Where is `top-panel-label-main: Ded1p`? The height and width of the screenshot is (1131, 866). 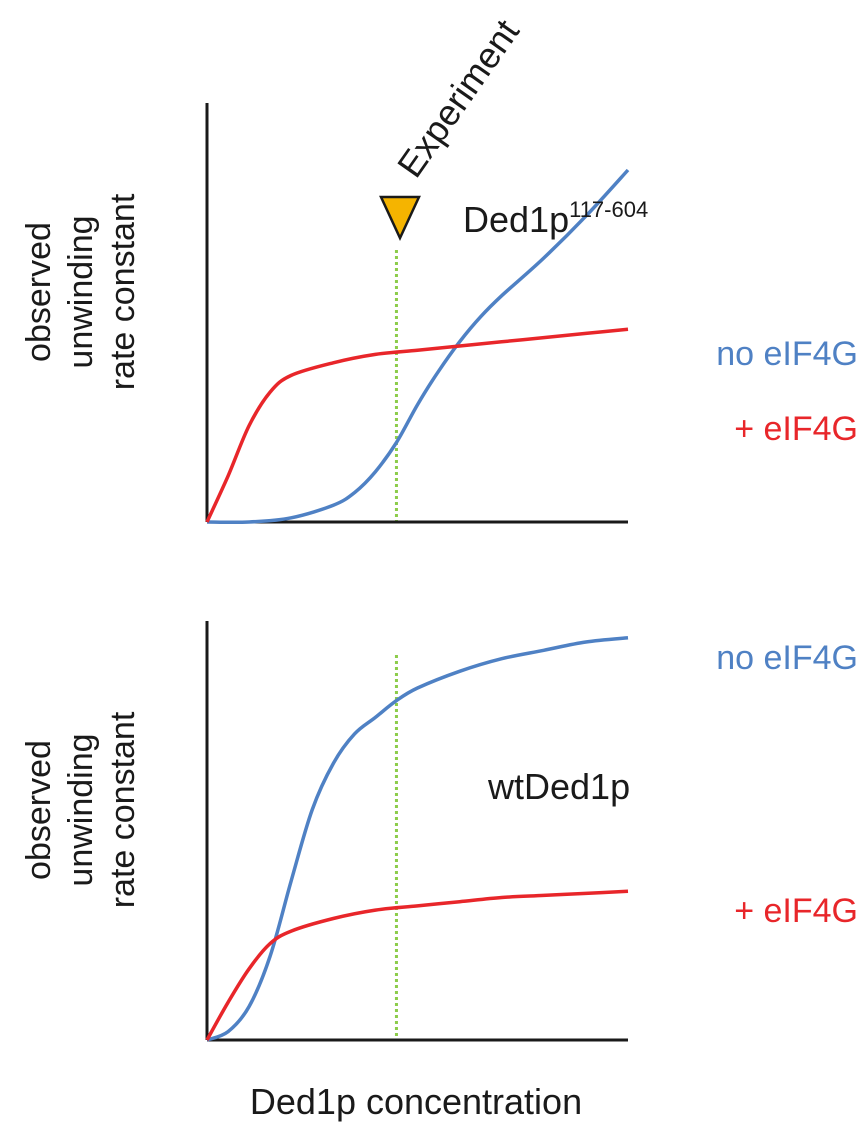
top-panel-label-main: Ded1p is located at coordinates (516, 219).